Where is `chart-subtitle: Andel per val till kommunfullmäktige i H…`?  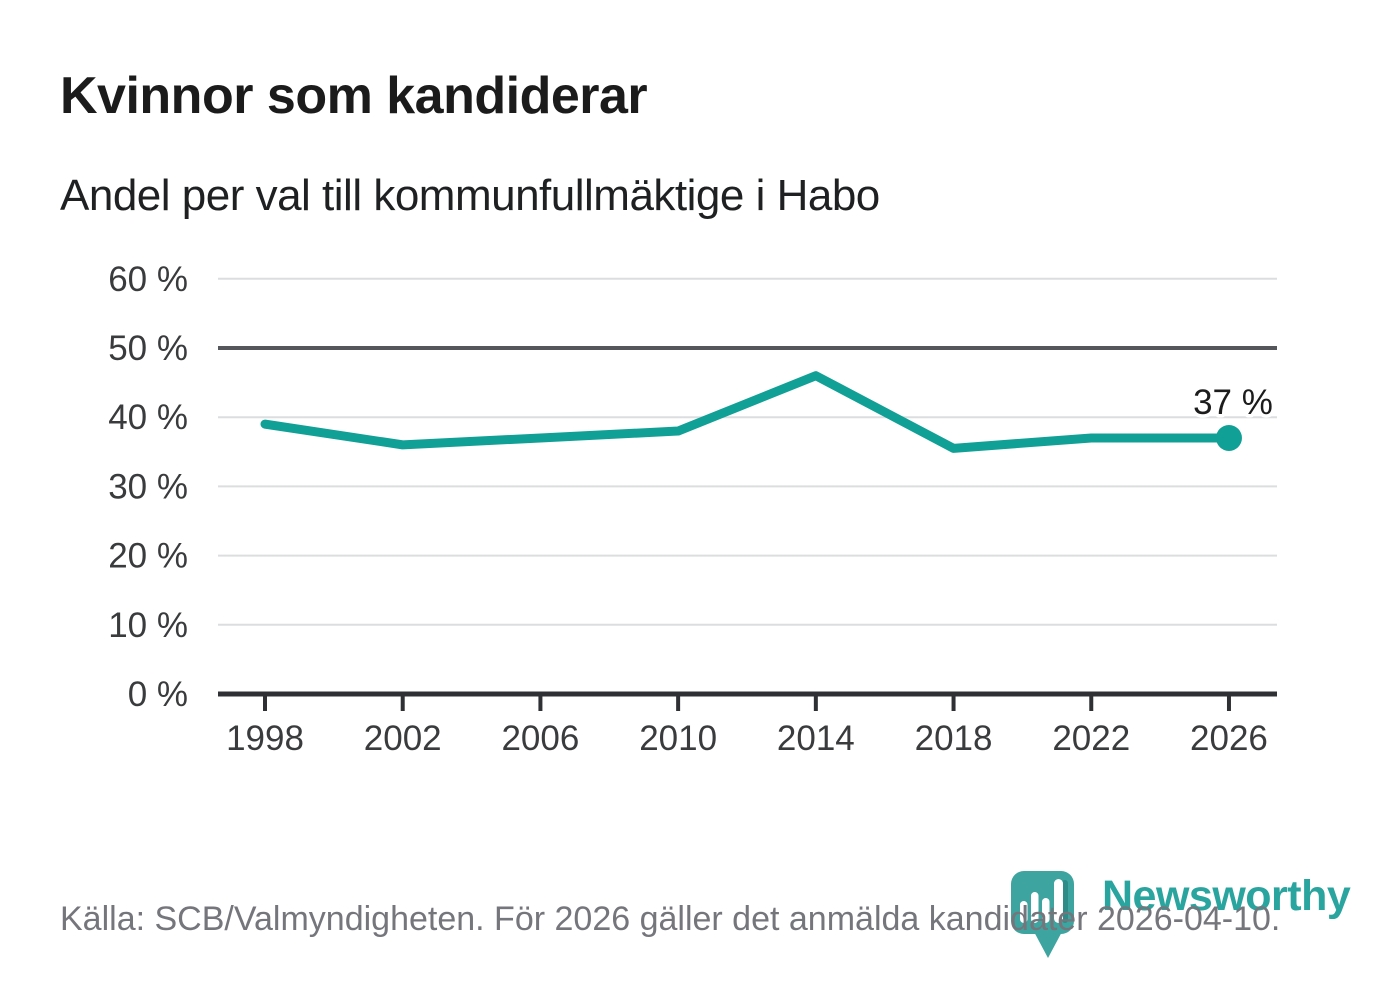 chart-subtitle: Andel per val till kommunfullmäktige i H… is located at coordinates (470, 195).